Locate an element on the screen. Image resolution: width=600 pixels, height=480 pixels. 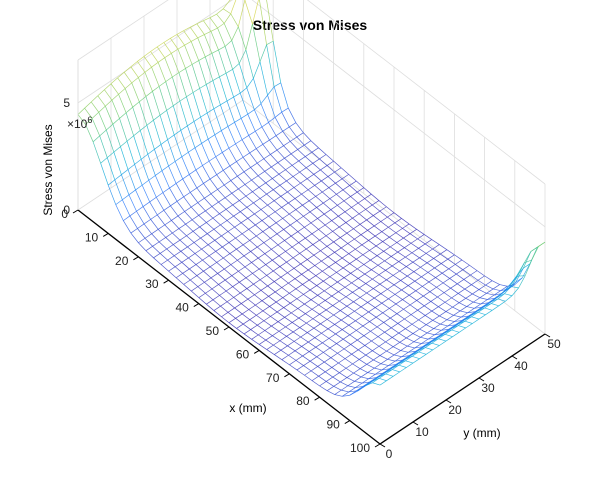
y-tick-label: 10 is located at coordinates (422, 432).